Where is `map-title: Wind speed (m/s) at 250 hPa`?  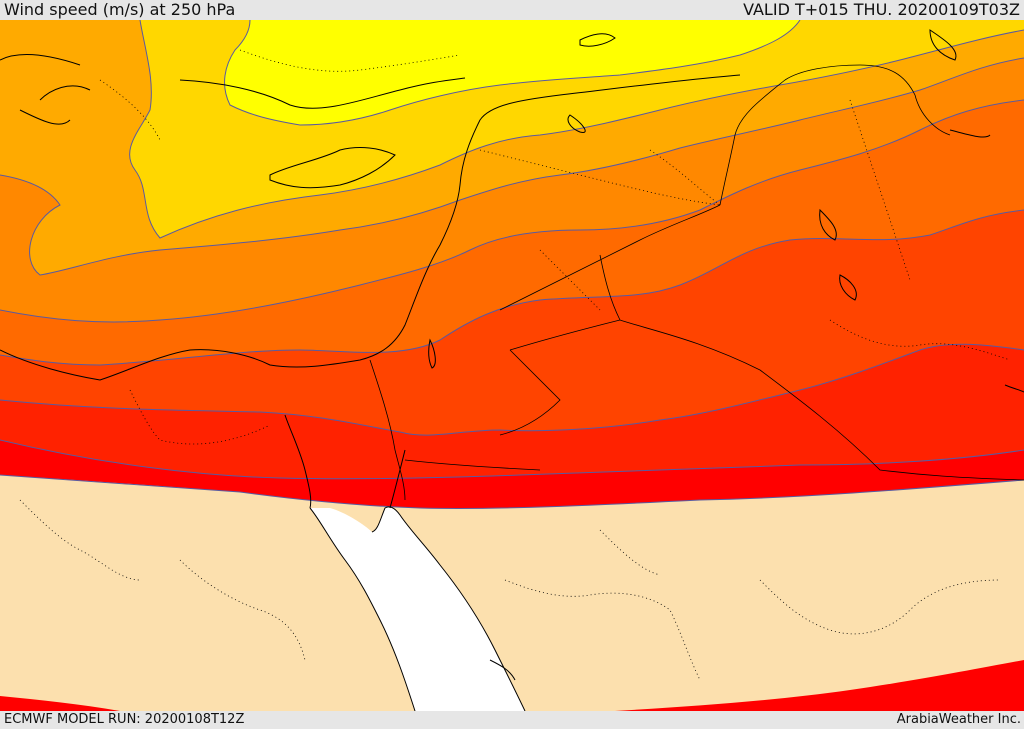
map-title: Wind speed (m/s) at 250 hPa is located at coordinates (120, 9).